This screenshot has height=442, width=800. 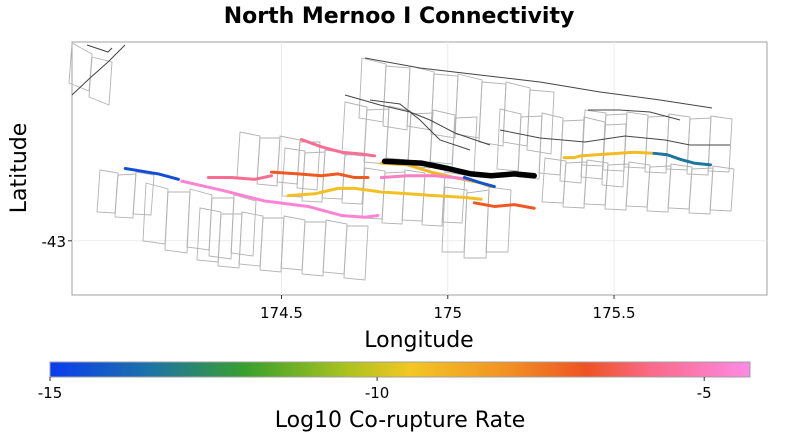 I want to click on x-tick-label: 175.5, so click(x=614, y=313).